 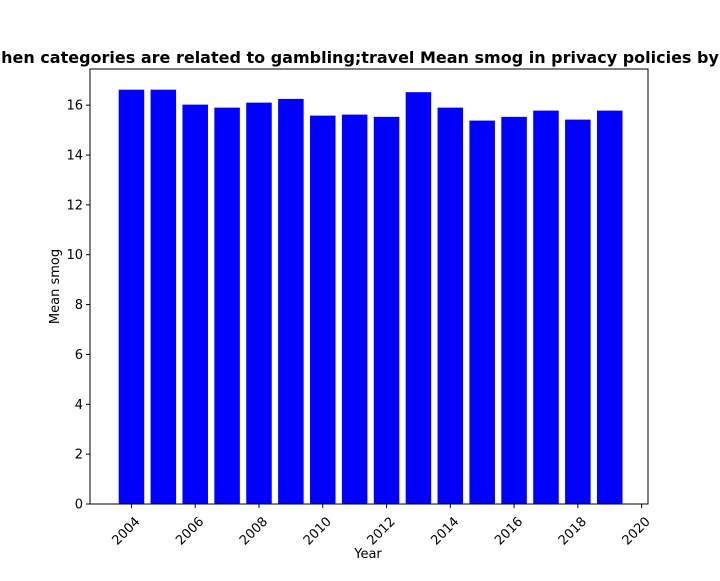 I want to click on bar-2004, so click(x=131, y=296).